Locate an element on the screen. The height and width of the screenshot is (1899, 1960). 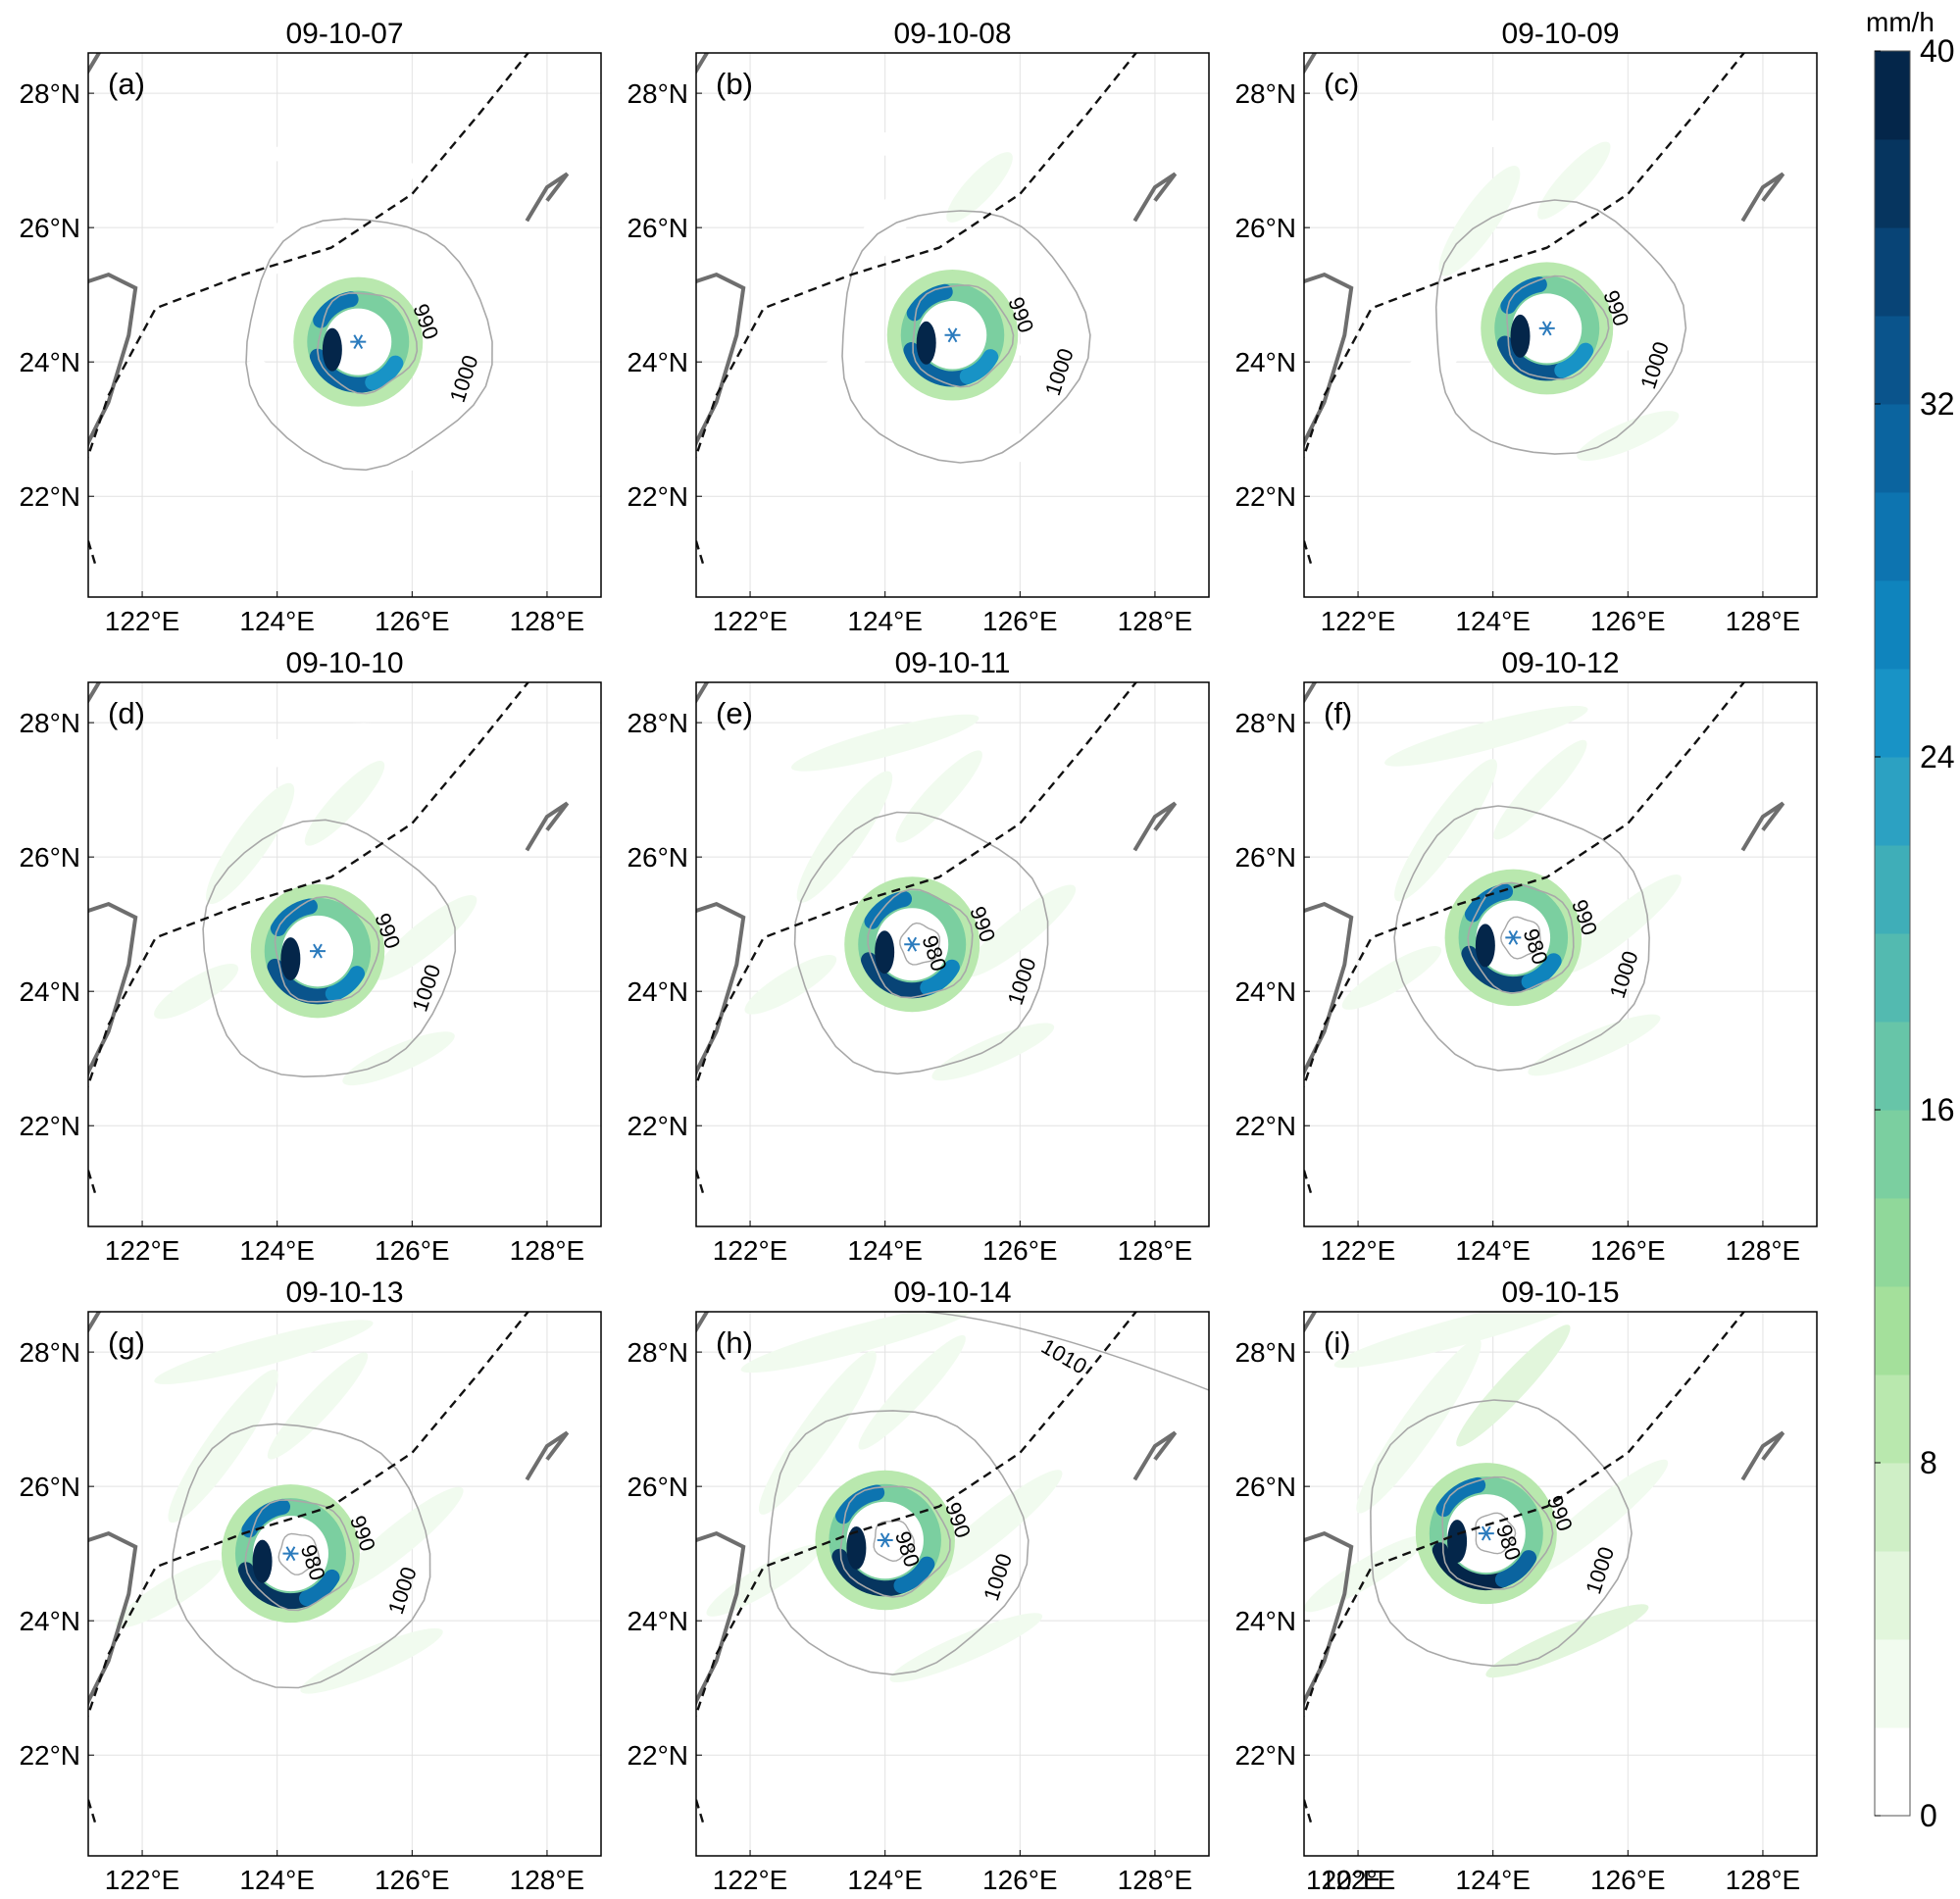
panel-title: 09-10-08 is located at coordinates (952, 34).